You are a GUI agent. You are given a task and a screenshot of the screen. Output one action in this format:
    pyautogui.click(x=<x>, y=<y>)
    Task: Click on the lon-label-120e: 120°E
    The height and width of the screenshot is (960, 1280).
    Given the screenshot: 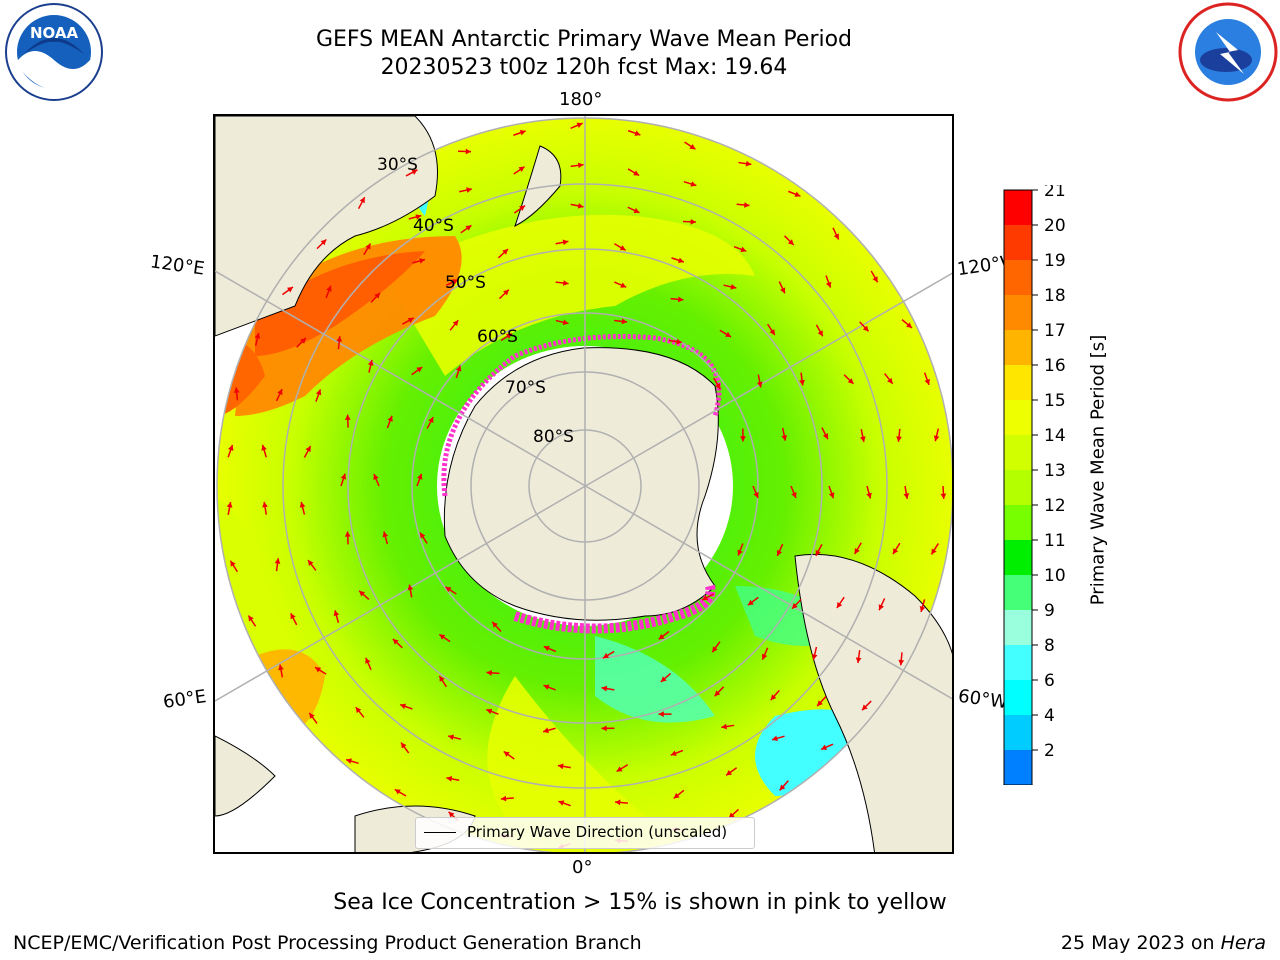 What is the action you would take?
    pyautogui.click(x=177, y=265)
    